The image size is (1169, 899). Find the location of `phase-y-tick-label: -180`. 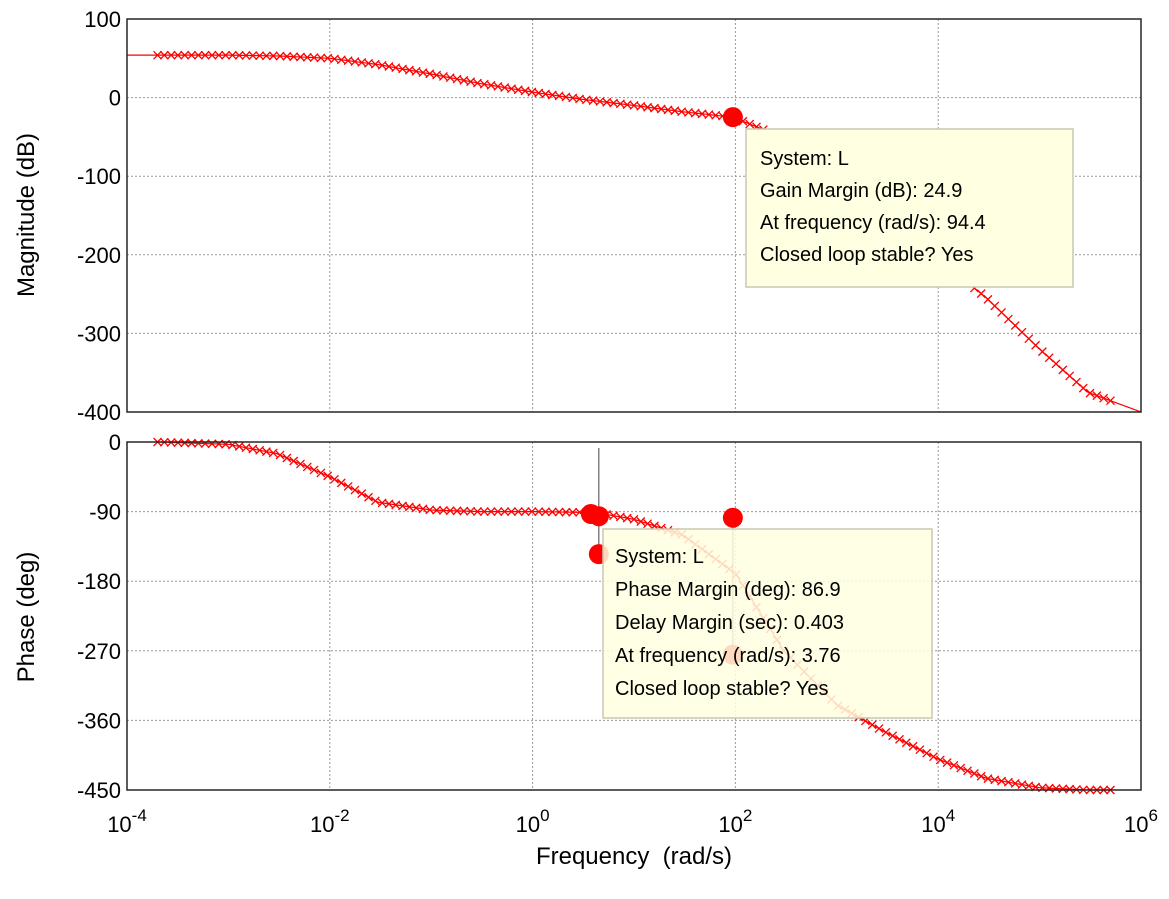

phase-y-tick-label: -180 is located at coordinates (99, 581).